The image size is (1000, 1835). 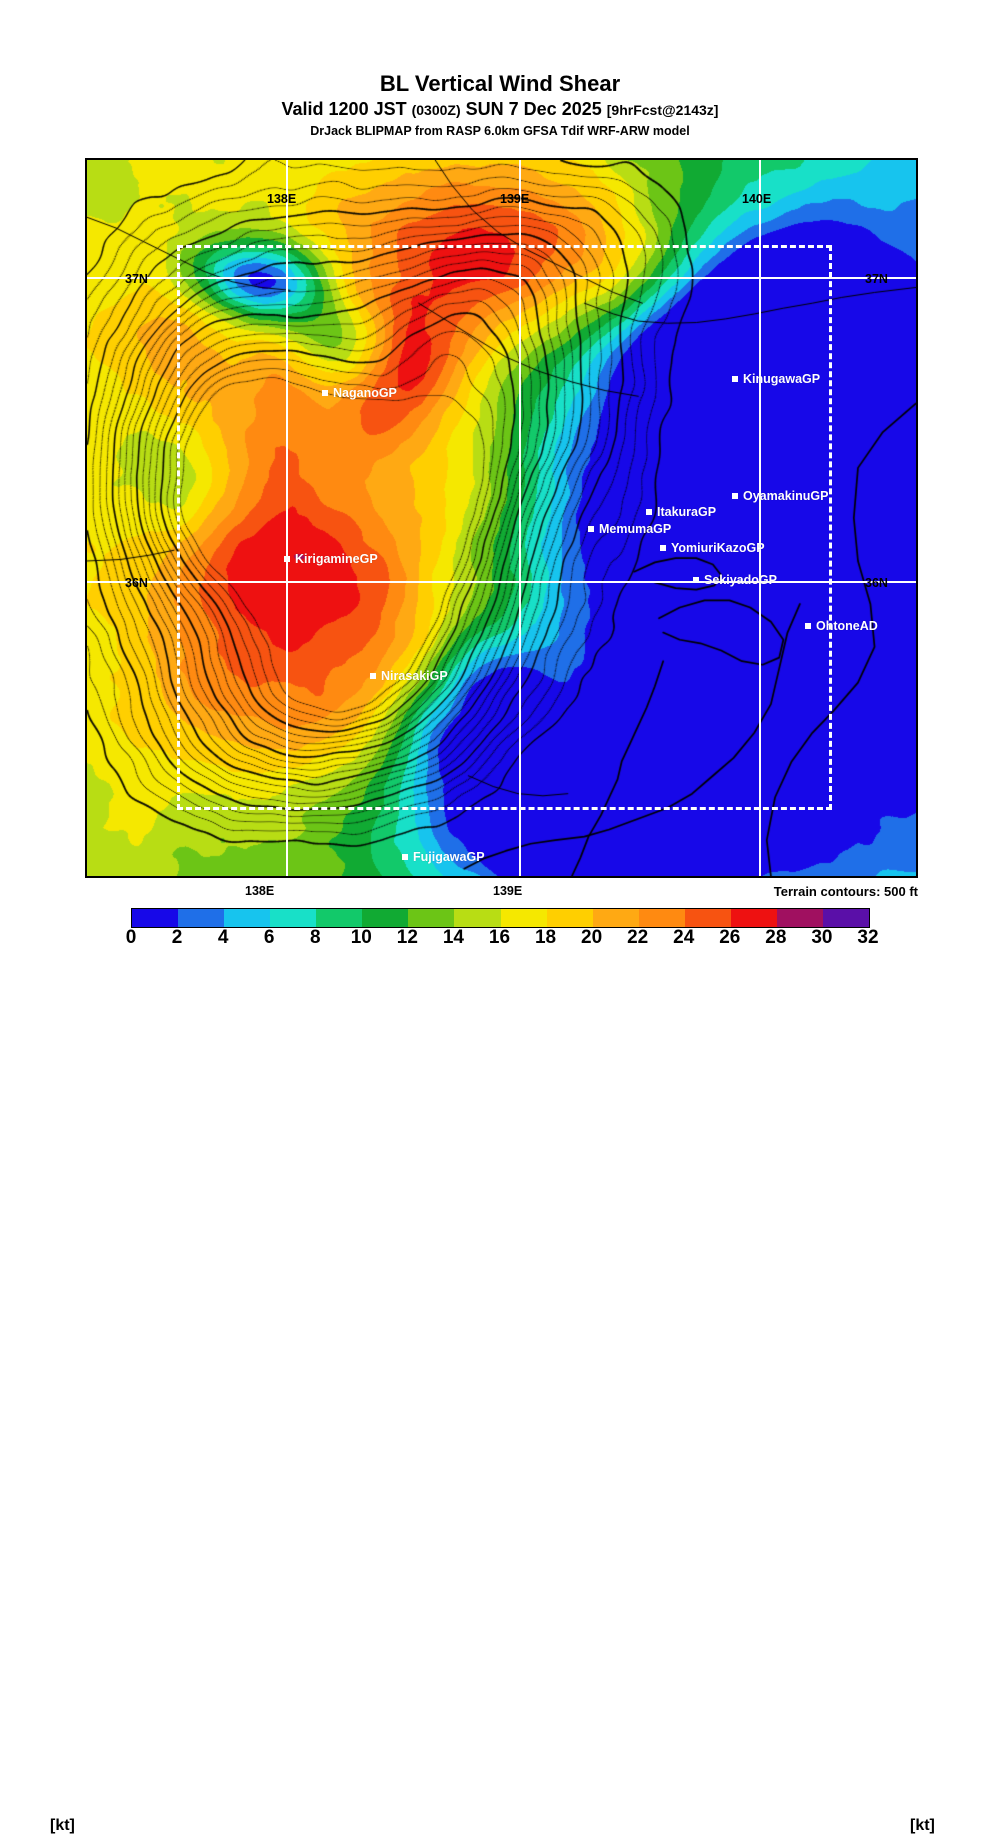 I want to click on valid-date: SUN 7 Dec 2025, so click(x=533, y=109).